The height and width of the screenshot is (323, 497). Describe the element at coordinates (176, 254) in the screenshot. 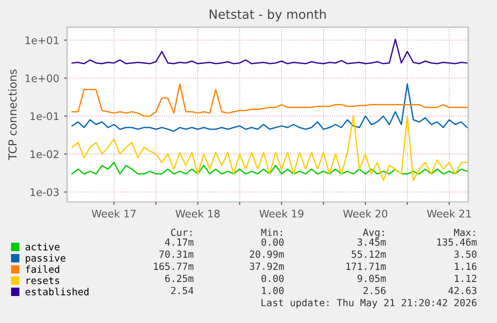

I see `text: 70.31m` at that location.